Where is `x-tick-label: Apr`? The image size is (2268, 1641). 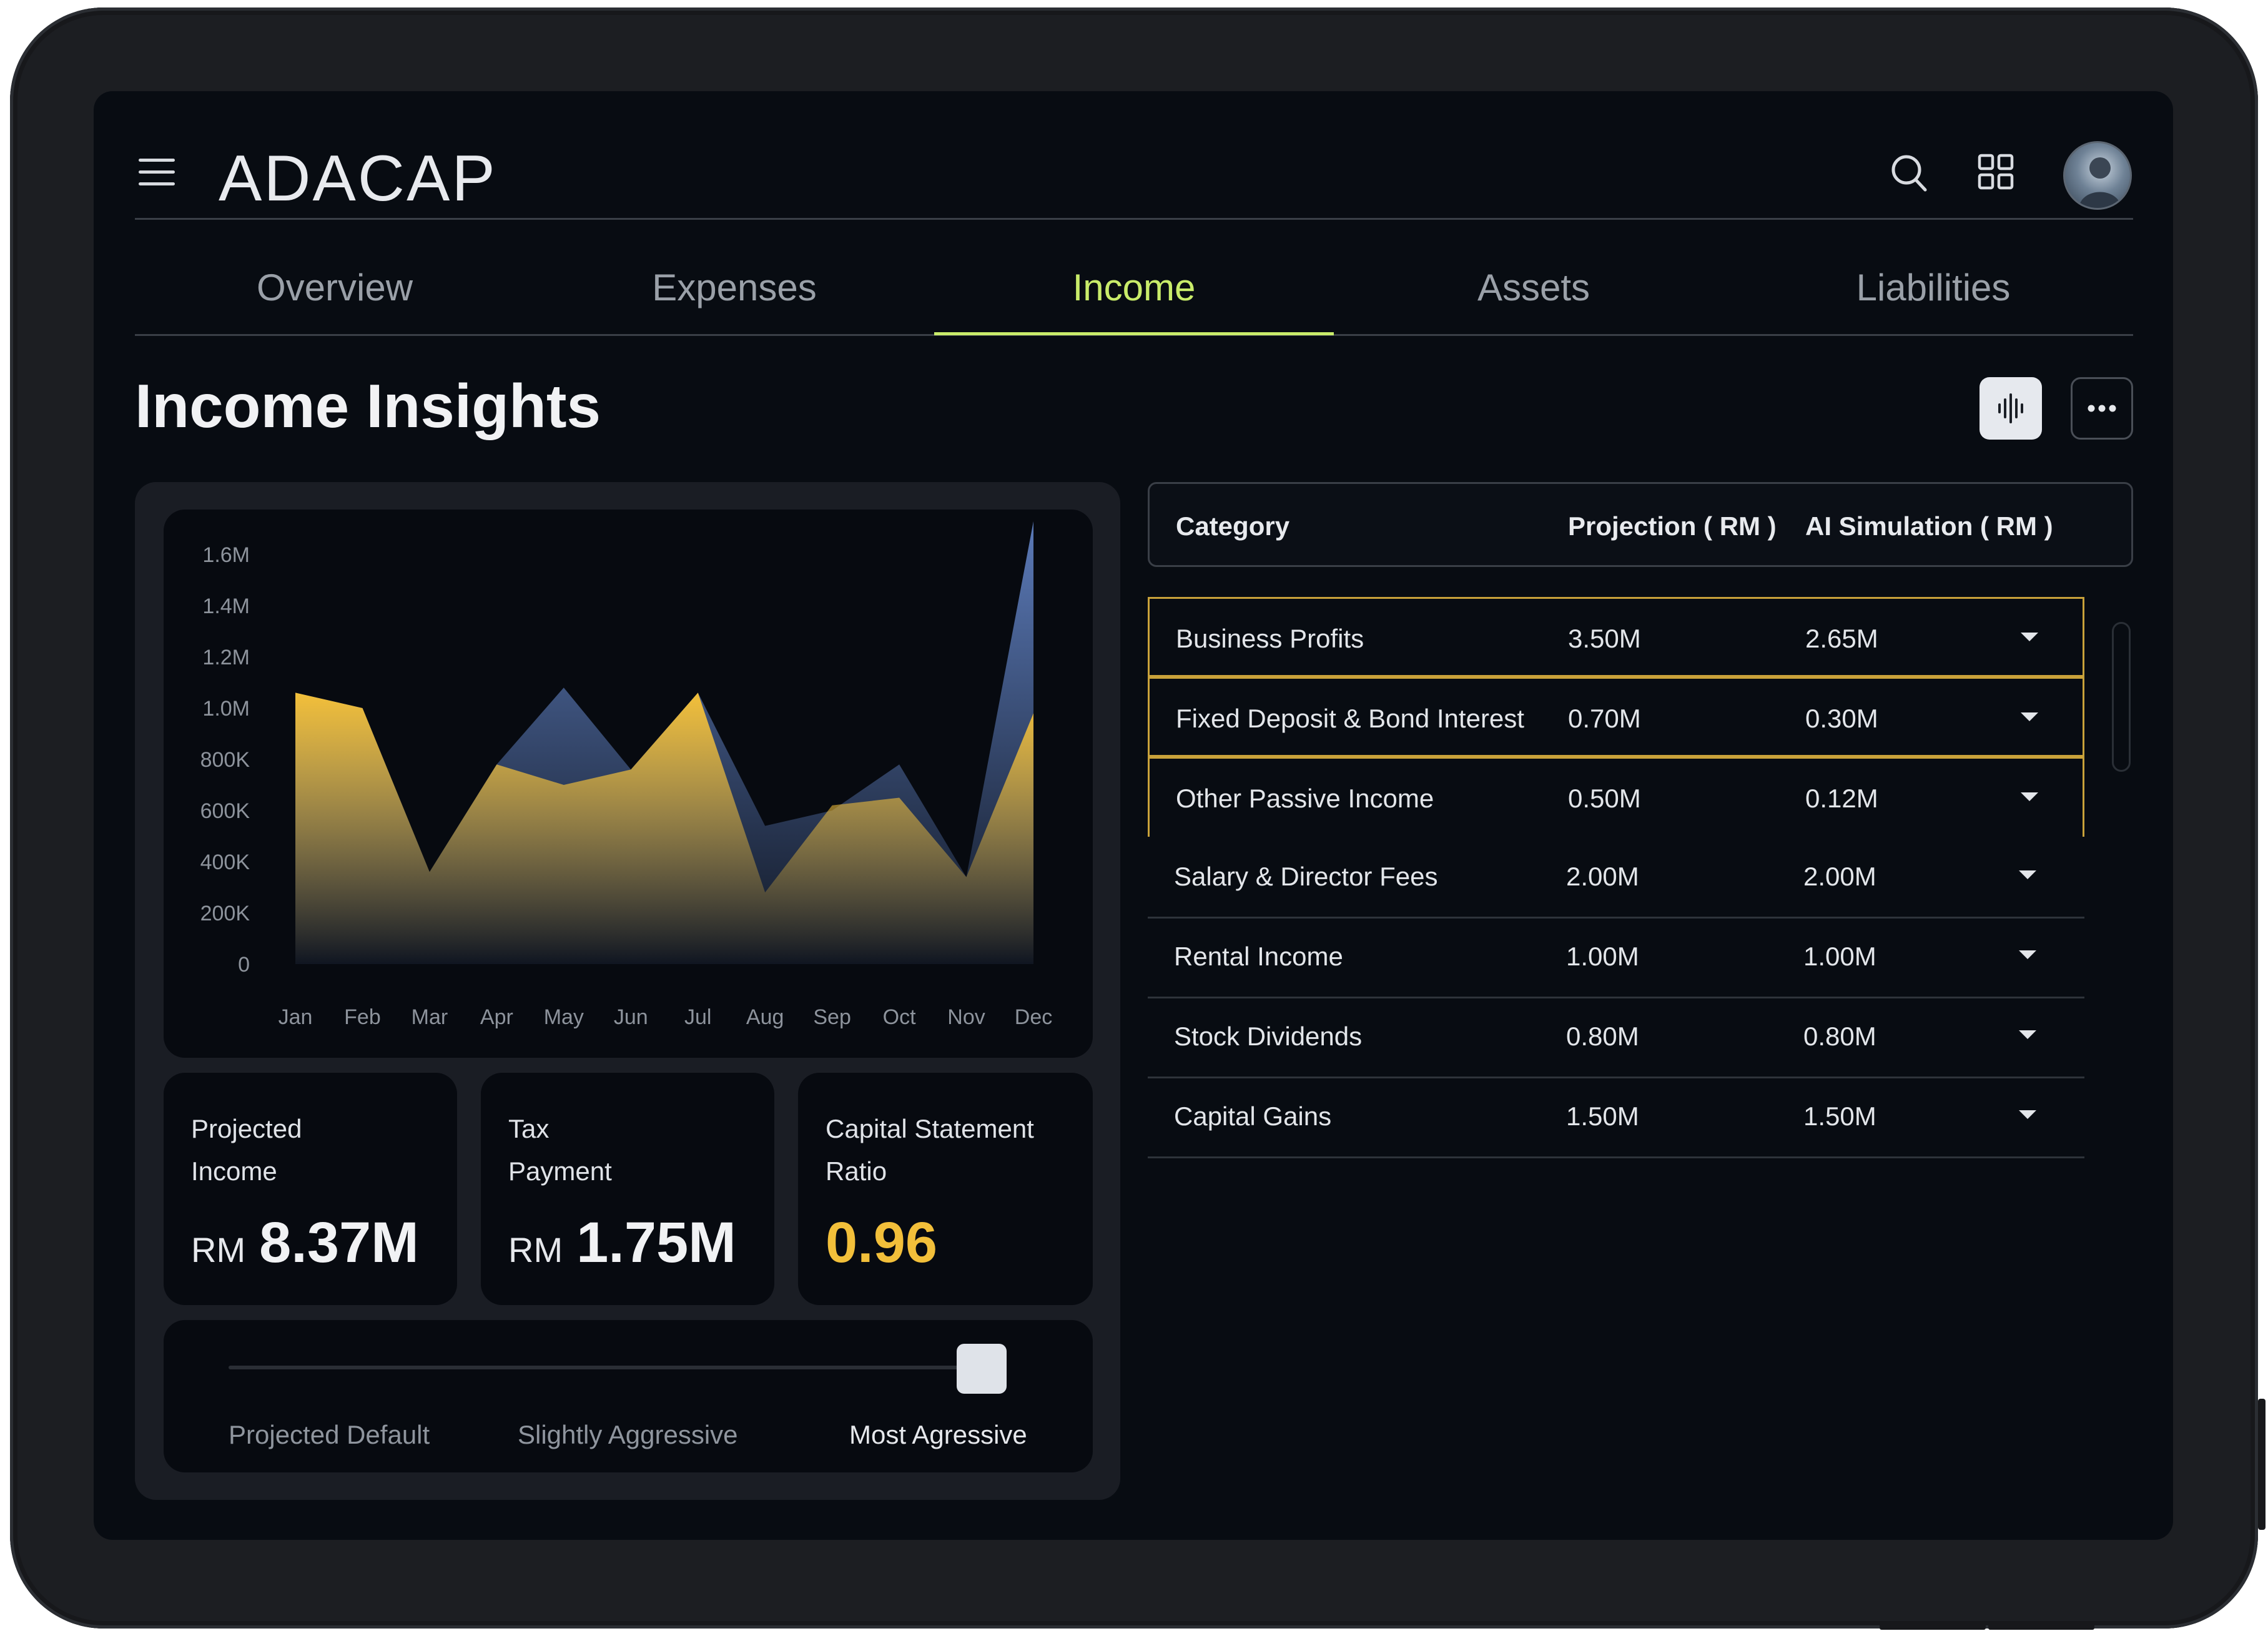 x-tick-label: Apr is located at coordinates (496, 1017).